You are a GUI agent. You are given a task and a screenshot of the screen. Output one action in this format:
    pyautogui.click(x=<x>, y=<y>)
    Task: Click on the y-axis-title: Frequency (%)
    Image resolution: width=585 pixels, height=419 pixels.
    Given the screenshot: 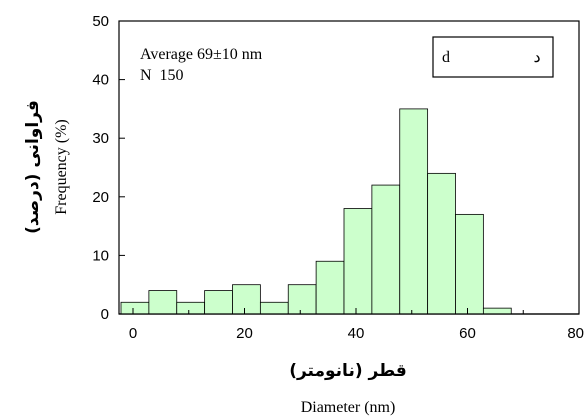 What is the action you would take?
    pyautogui.click(x=61, y=167)
    